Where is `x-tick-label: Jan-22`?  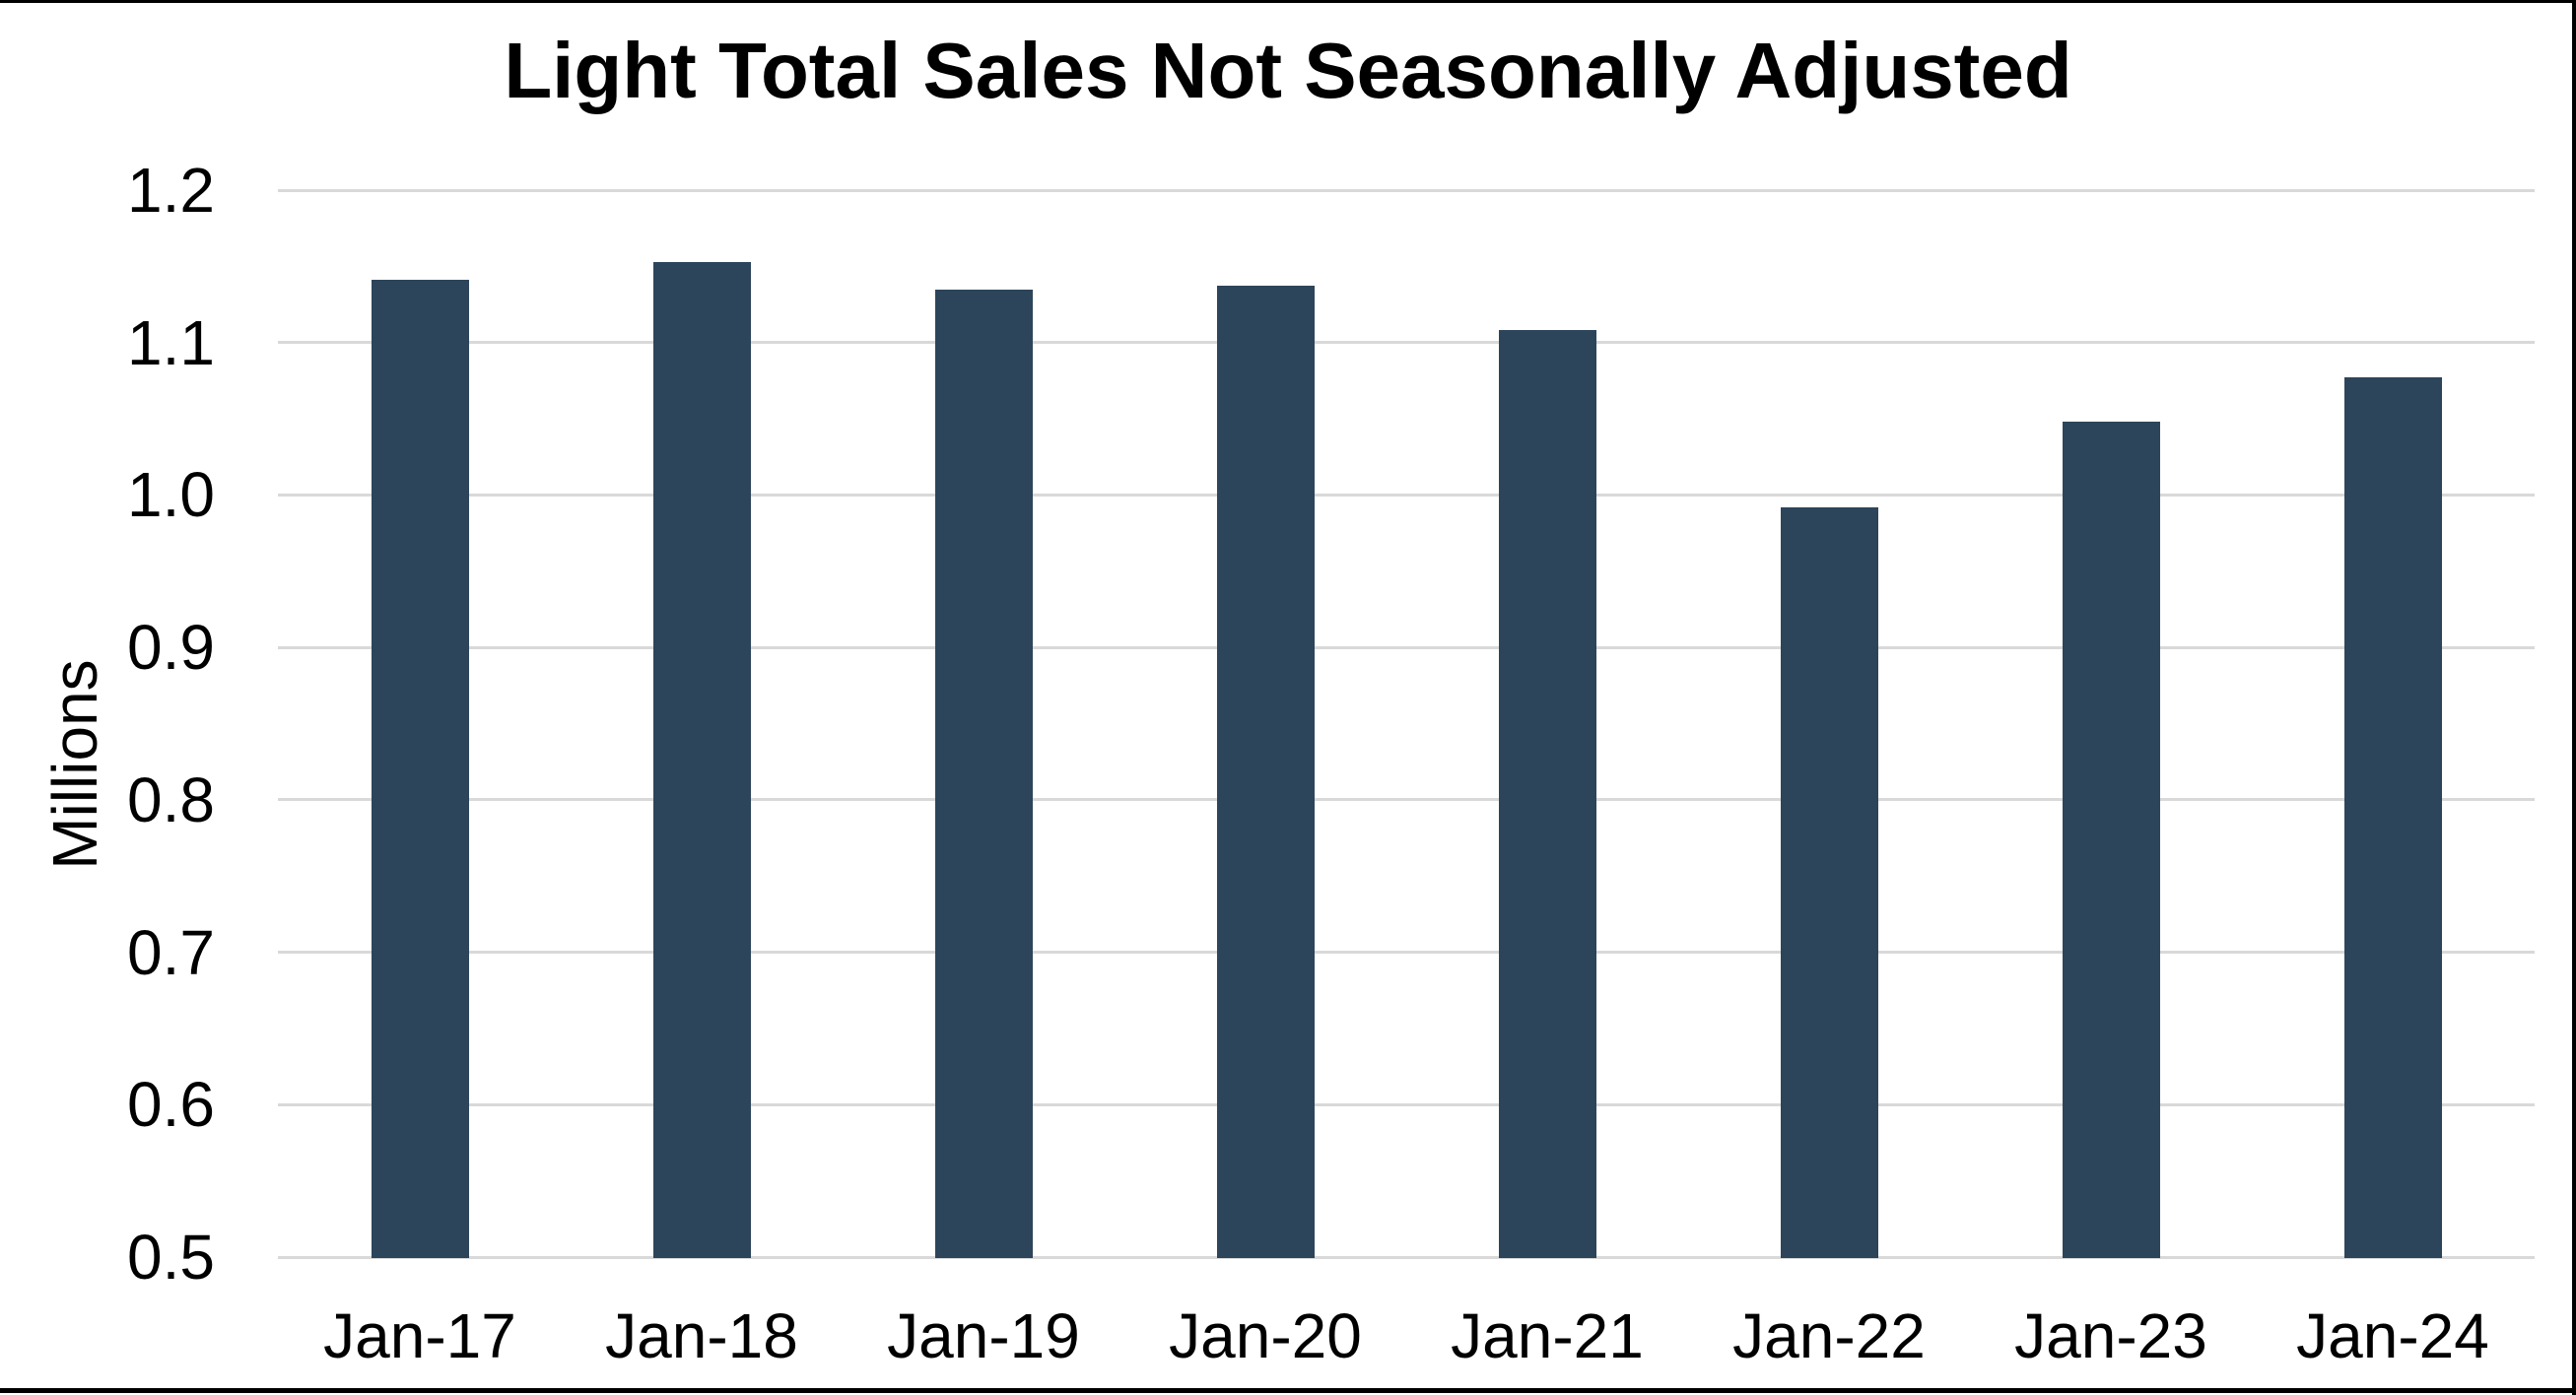 x-tick-label: Jan-22 is located at coordinates (1829, 1336).